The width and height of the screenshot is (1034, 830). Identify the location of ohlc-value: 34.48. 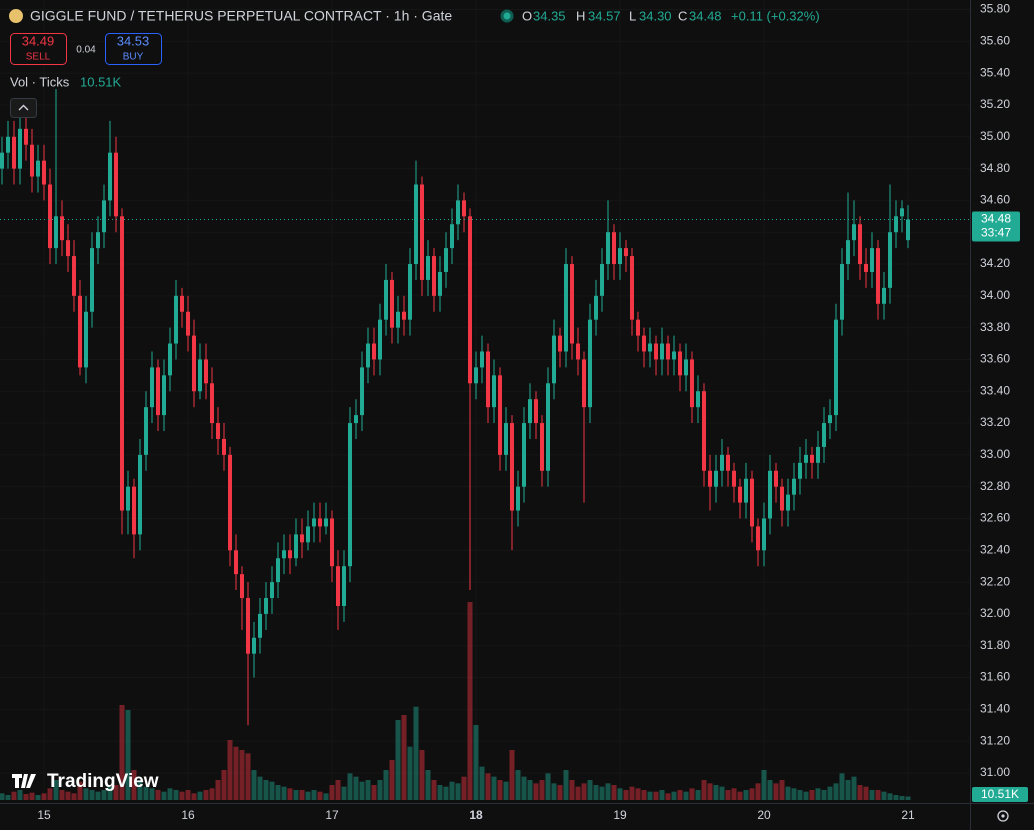
(705, 15).